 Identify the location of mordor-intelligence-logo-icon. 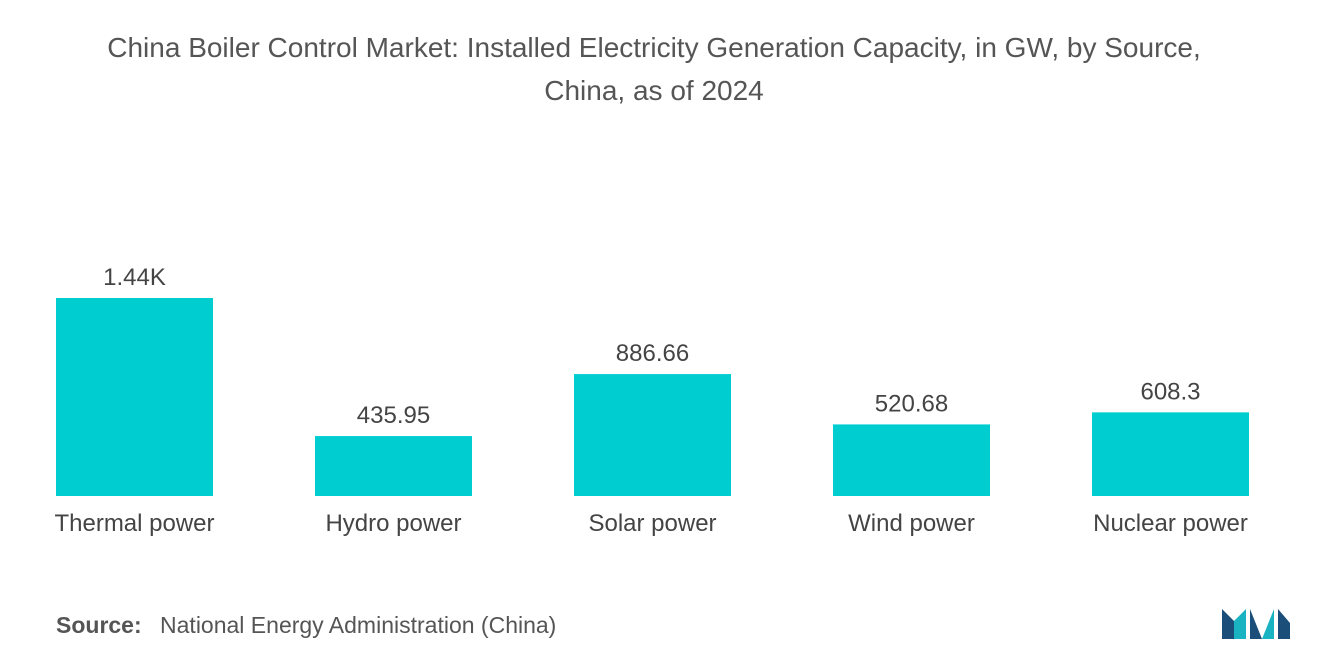
(1256, 624).